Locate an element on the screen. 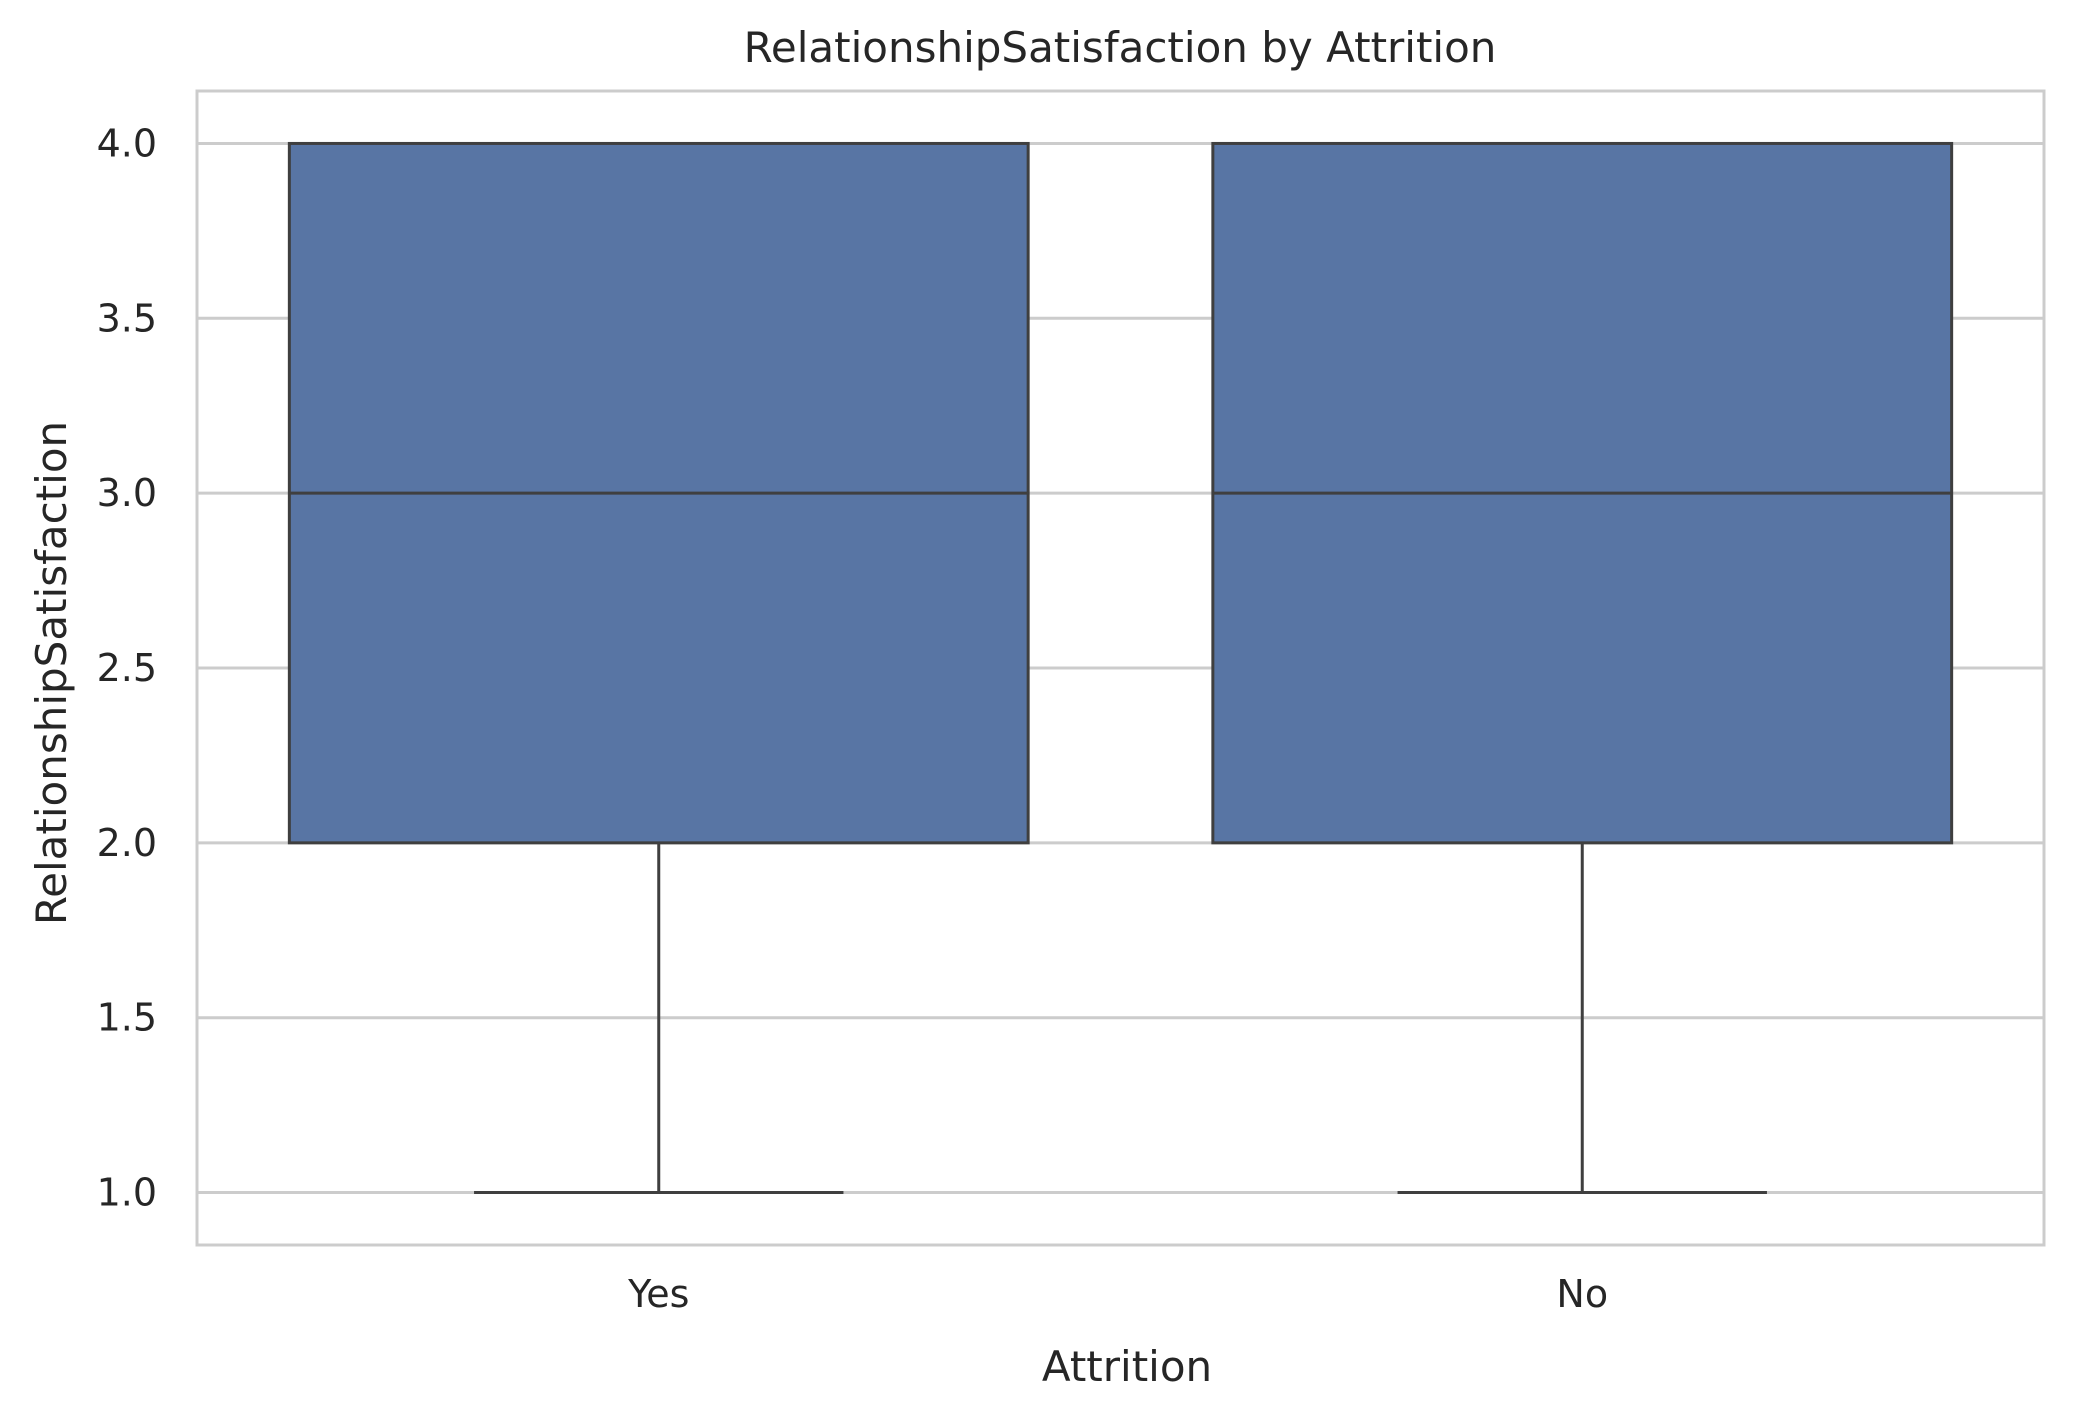  x-axis-title: Attrition is located at coordinates (1127, 1366).